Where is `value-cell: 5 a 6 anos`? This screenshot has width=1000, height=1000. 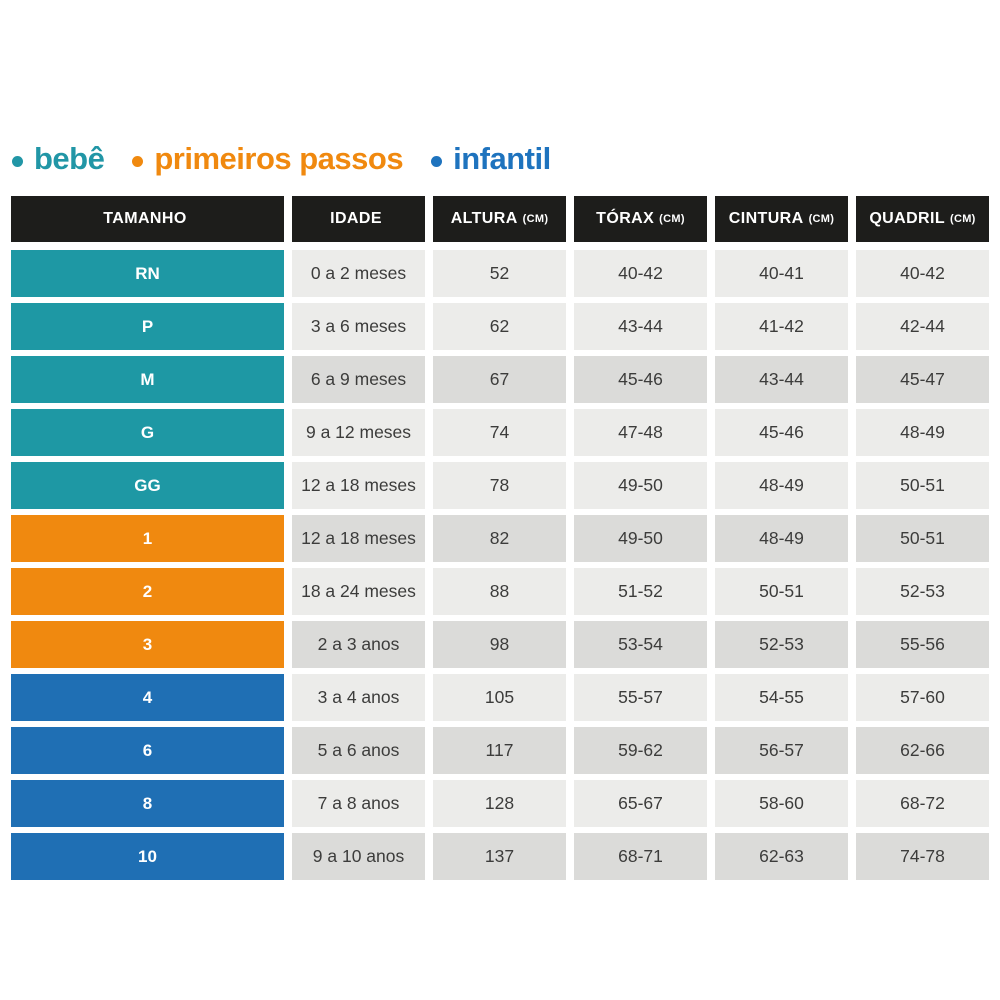
value-cell: 5 a 6 anos is located at coordinates (358, 750).